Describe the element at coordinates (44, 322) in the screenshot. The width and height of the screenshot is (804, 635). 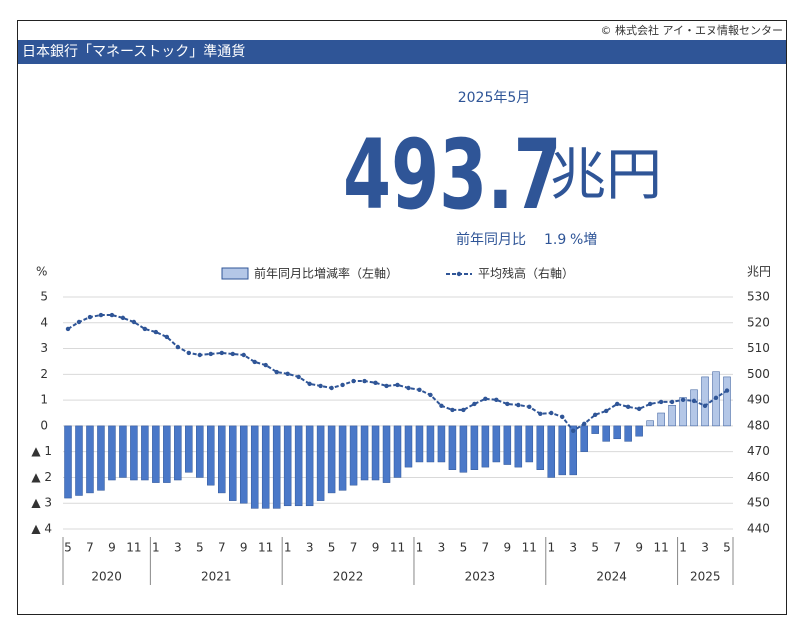
I see `y-tick-label: 4` at that location.